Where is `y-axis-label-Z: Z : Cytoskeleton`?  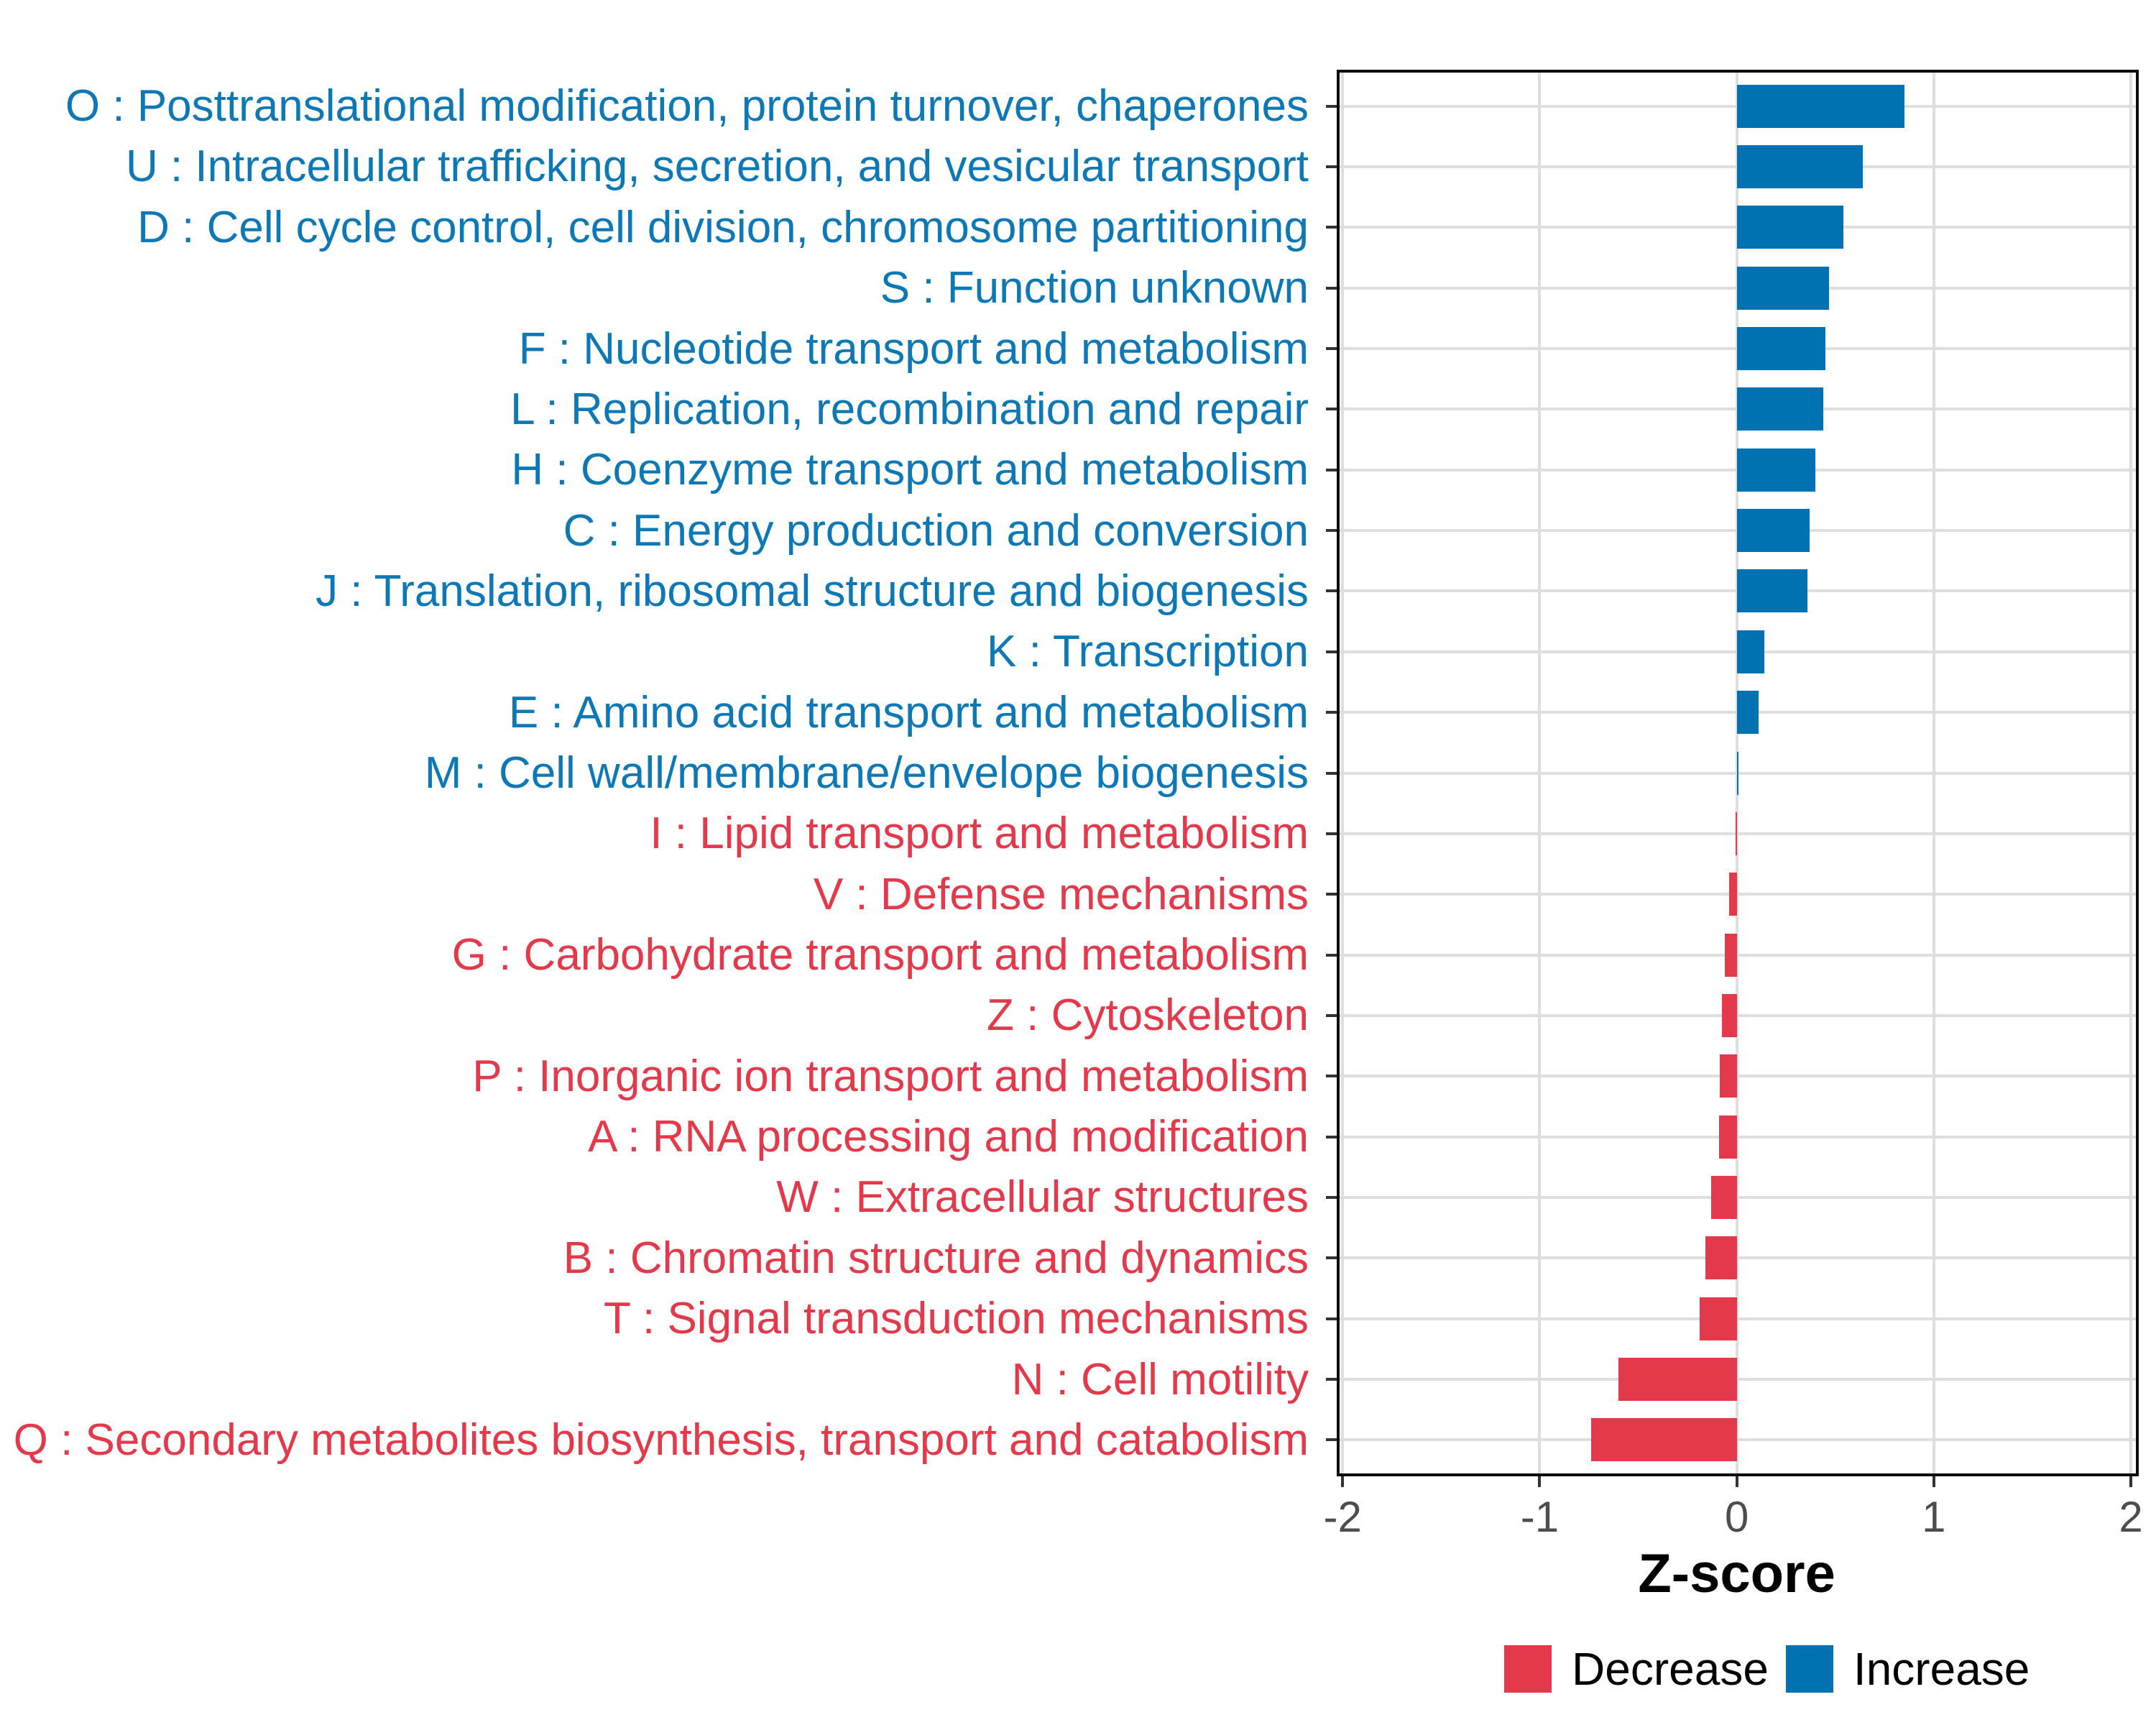 y-axis-label-Z: Z : Cytoskeleton is located at coordinates (1148, 1015).